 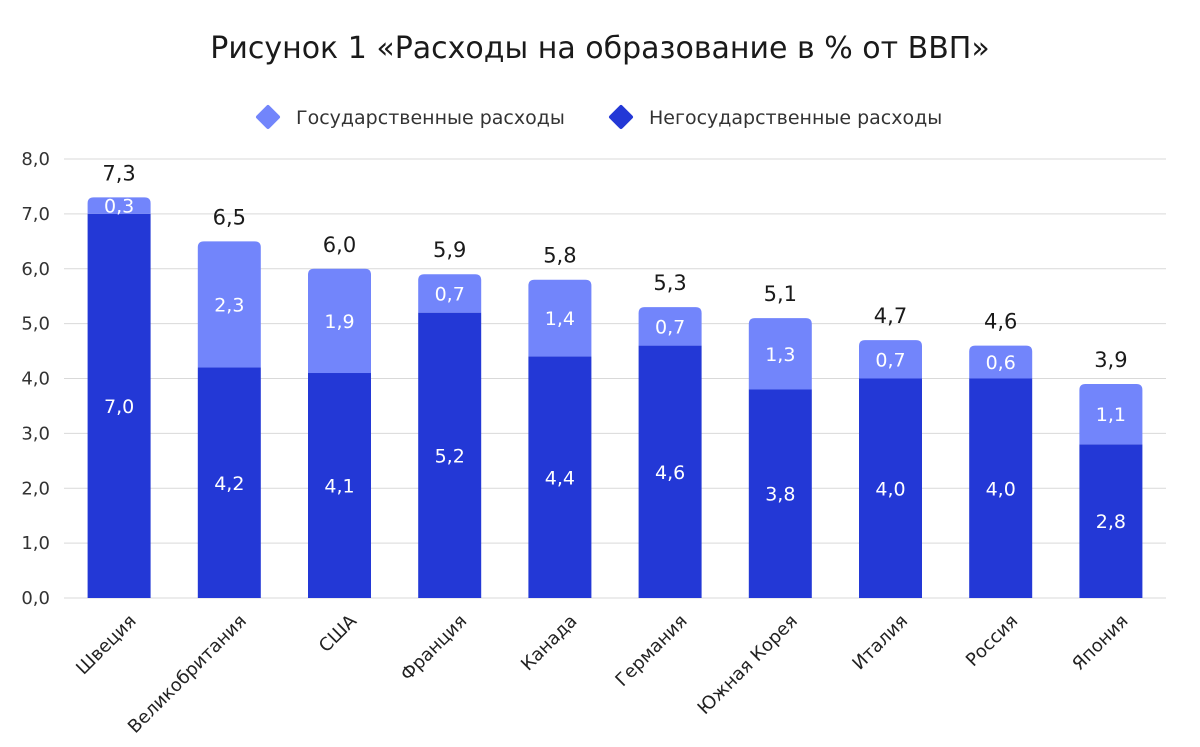 I want to click on data-label-non-state: 4,4, so click(x=560, y=478).